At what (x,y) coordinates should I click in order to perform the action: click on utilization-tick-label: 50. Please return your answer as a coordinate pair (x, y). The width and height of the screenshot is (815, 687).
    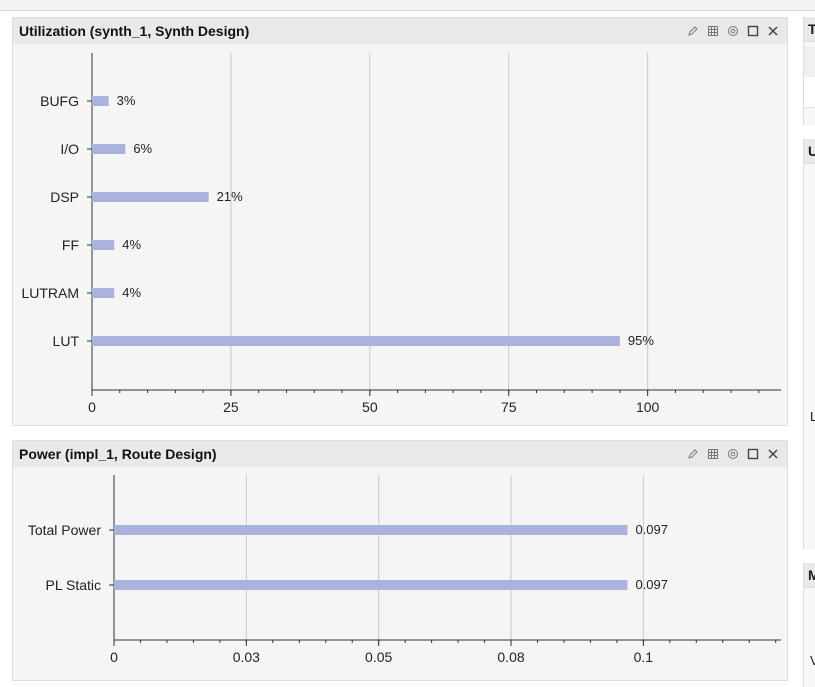
    Looking at the image, I should click on (370, 407).